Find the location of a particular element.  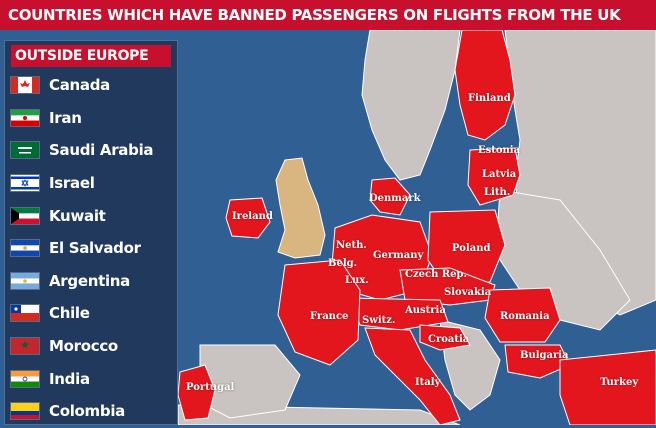

list-item: Kuwait is located at coordinates (82, 215).